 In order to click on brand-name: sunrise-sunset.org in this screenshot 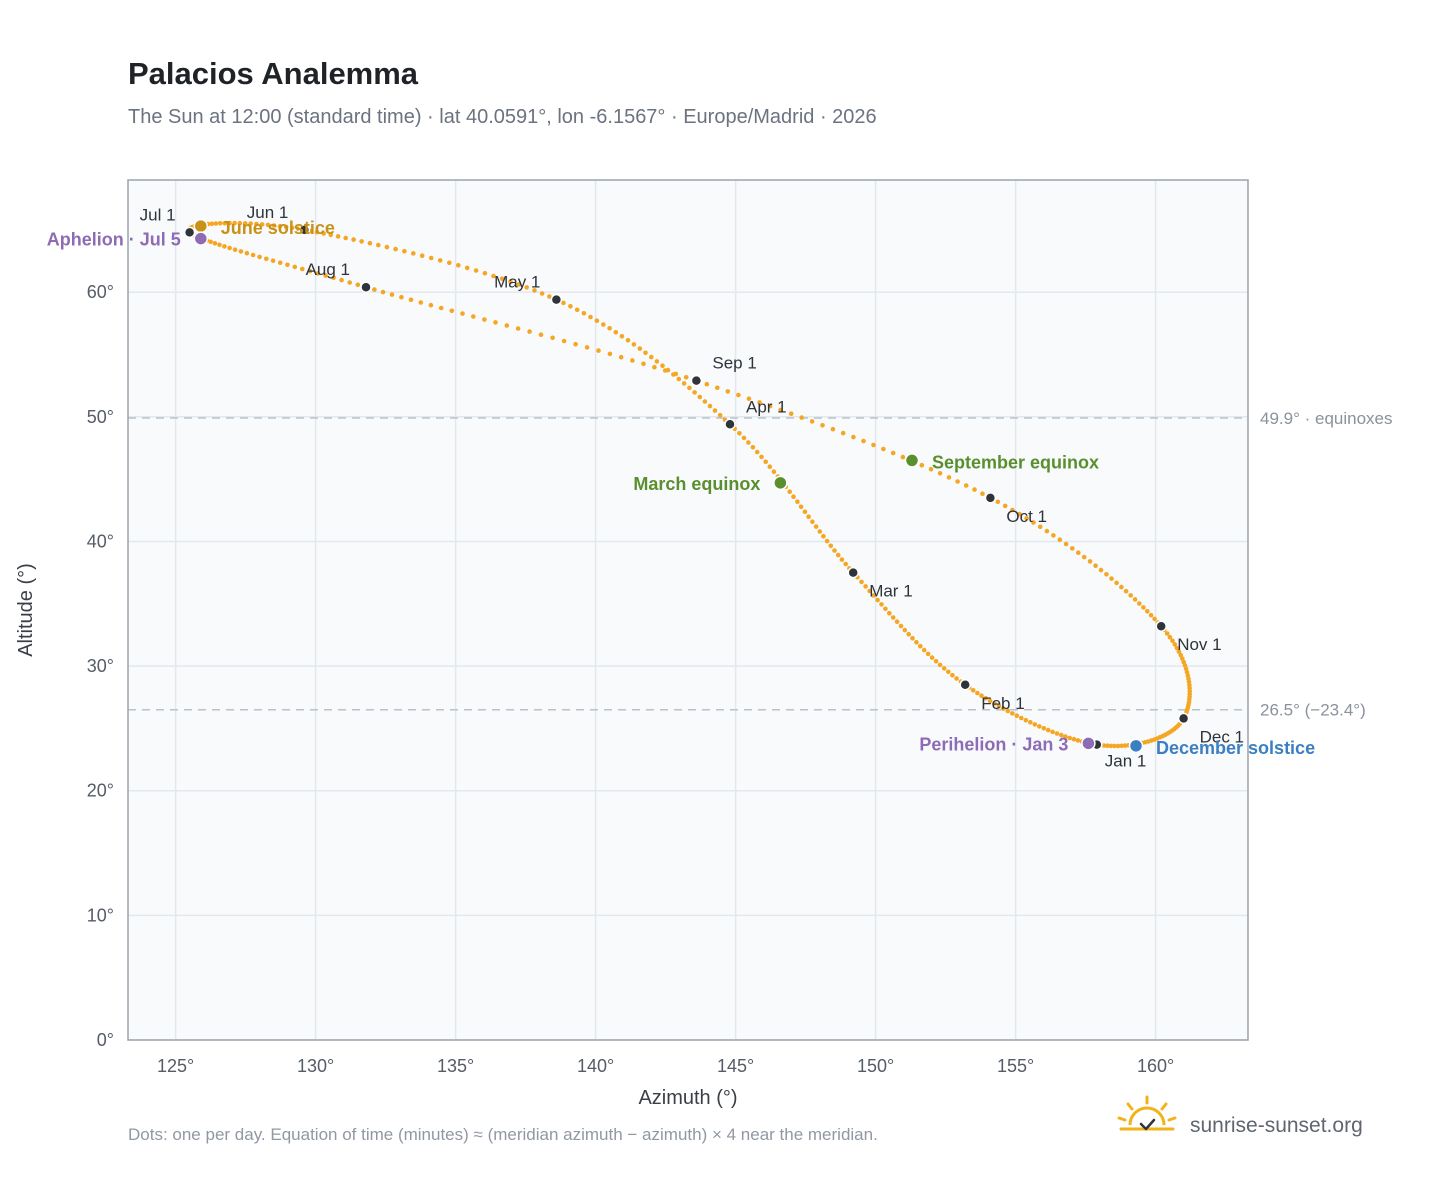, I will do `click(1276, 1125)`.